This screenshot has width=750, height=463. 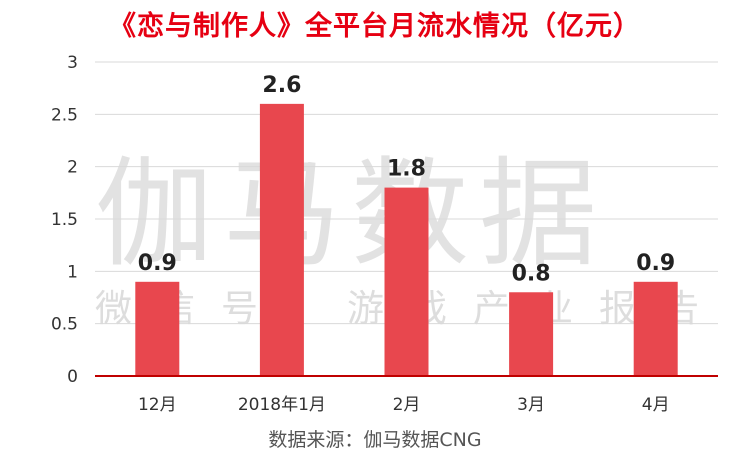 What do you see at coordinates (406, 169) in the screenshot?
I see `bar-value-label: 1.8` at bounding box center [406, 169].